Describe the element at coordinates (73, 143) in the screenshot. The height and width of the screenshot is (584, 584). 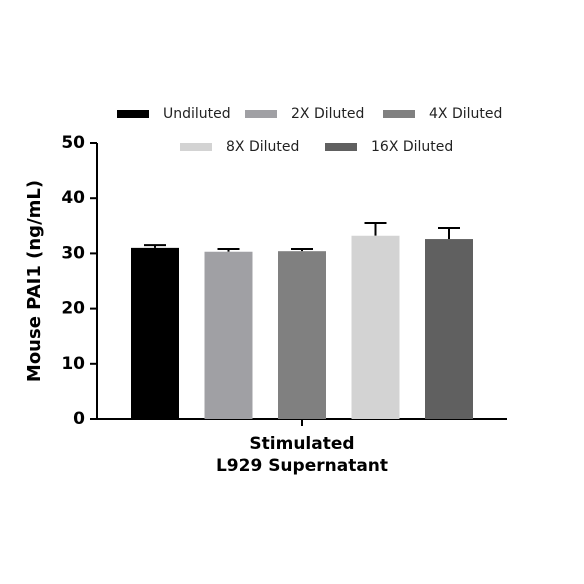
I see `y-tick-label: 50` at that location.